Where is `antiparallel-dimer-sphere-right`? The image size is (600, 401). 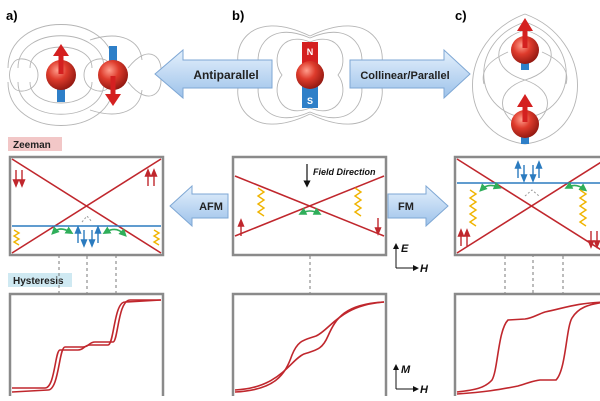
antiparallel-dimer-sphere-right is located at coordinates (113, 76).